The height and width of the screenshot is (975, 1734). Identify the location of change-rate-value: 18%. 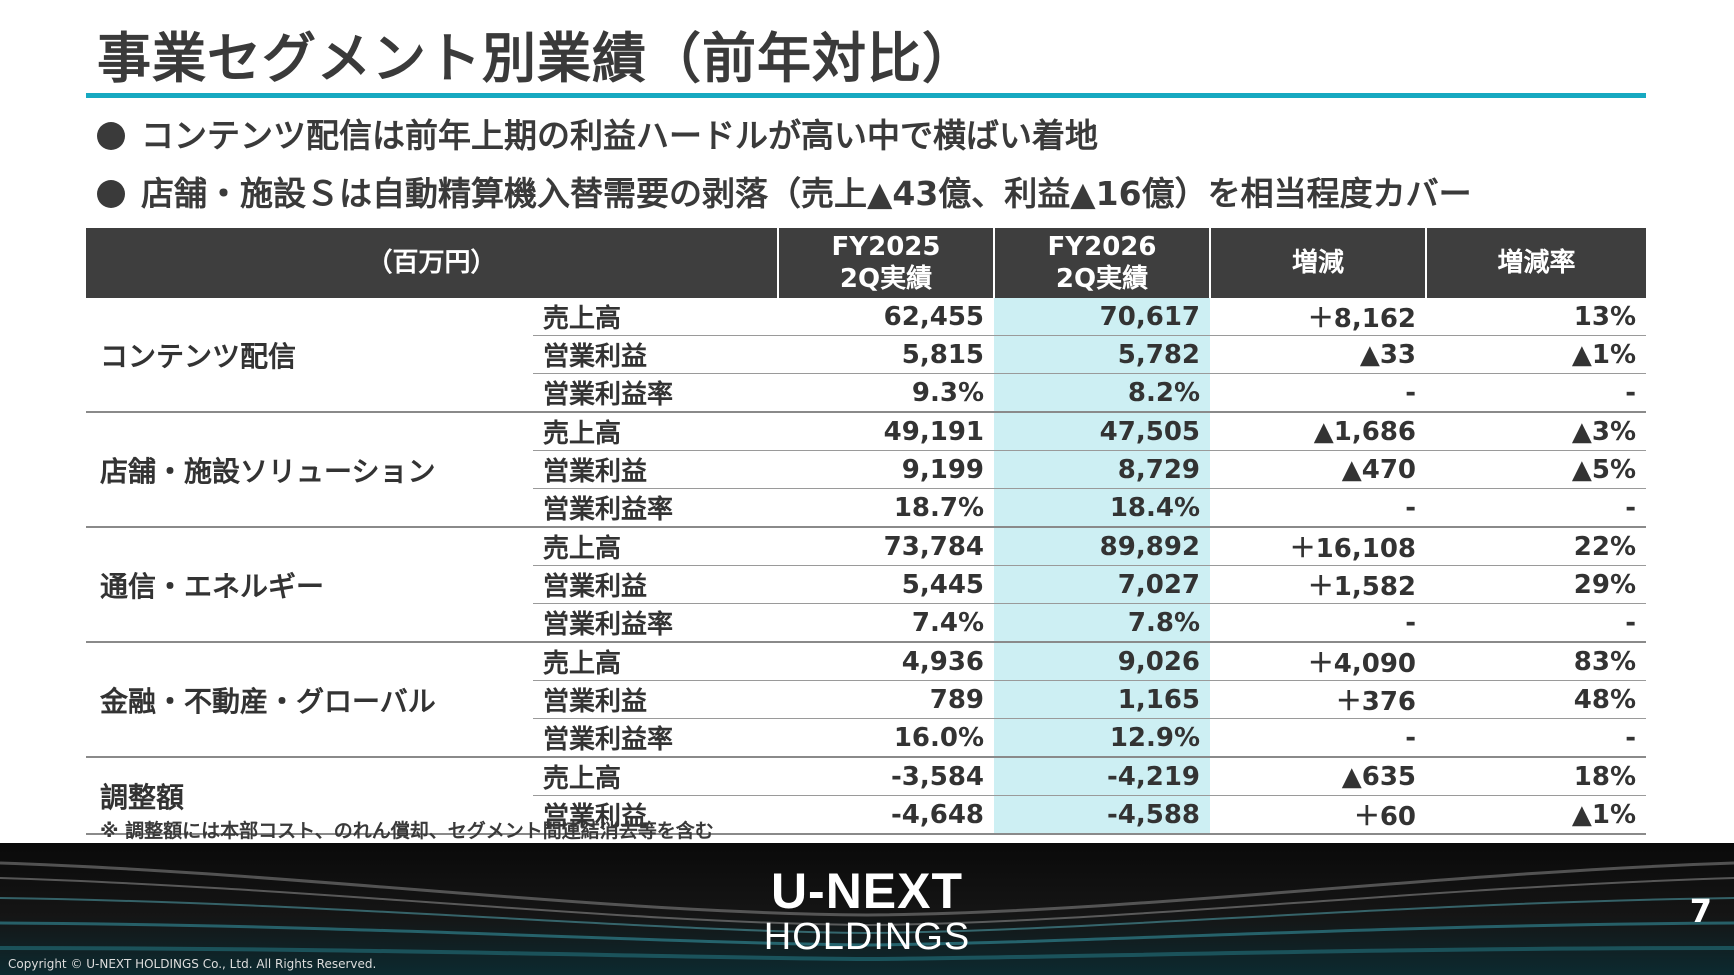
(1536, 776).